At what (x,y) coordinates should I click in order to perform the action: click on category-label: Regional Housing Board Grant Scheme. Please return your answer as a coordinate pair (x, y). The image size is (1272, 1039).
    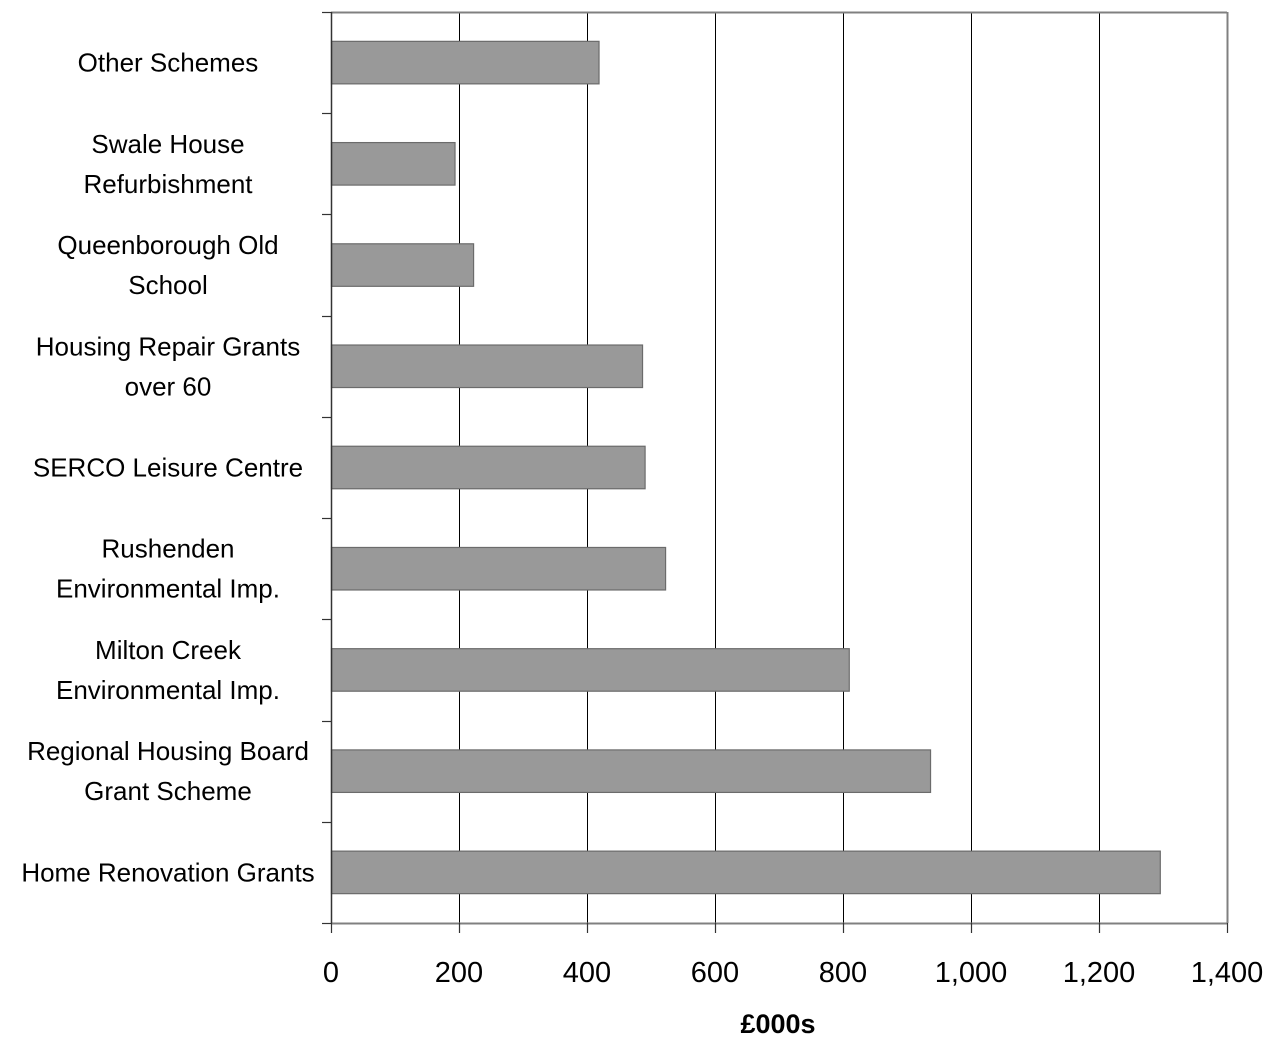
    Looking at the image, I should click on (168, 771).